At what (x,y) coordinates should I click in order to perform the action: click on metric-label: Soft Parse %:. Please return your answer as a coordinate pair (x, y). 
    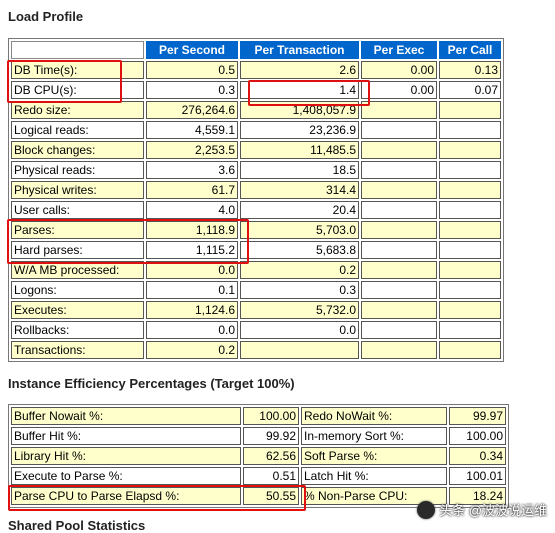
    Looking at the image, I should click on (374, 456).